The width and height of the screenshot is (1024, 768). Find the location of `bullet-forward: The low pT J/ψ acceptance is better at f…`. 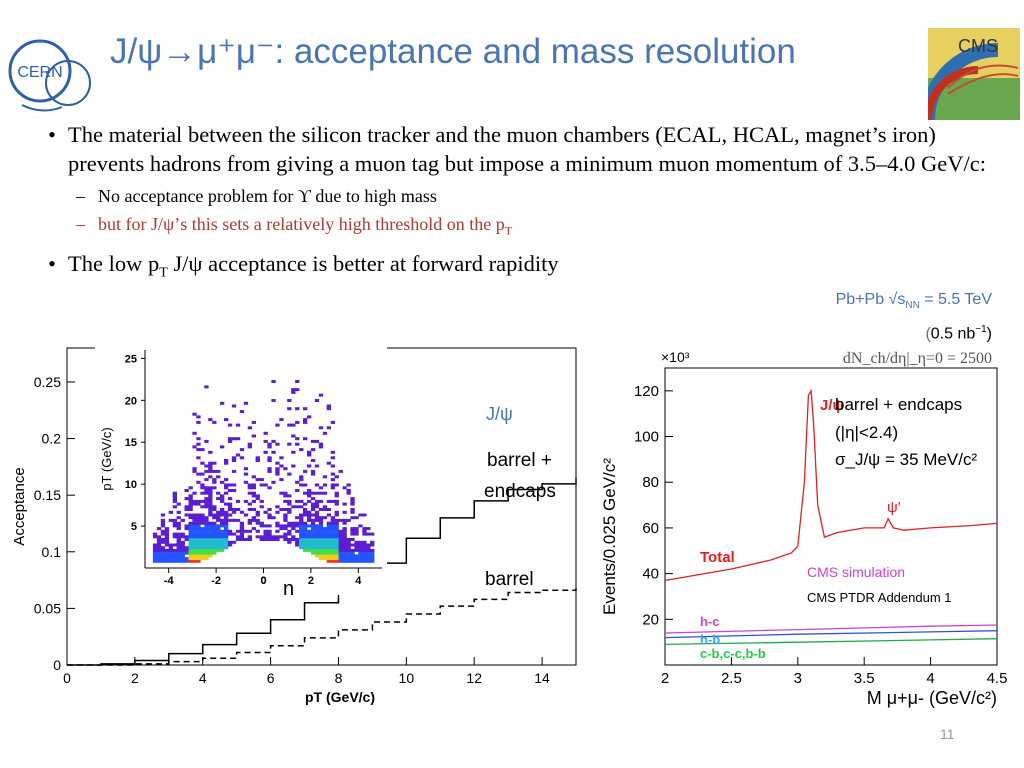

bullet-forward: The low pT J/ψ acceptance is better at f… is located at coordinates (518, 268).